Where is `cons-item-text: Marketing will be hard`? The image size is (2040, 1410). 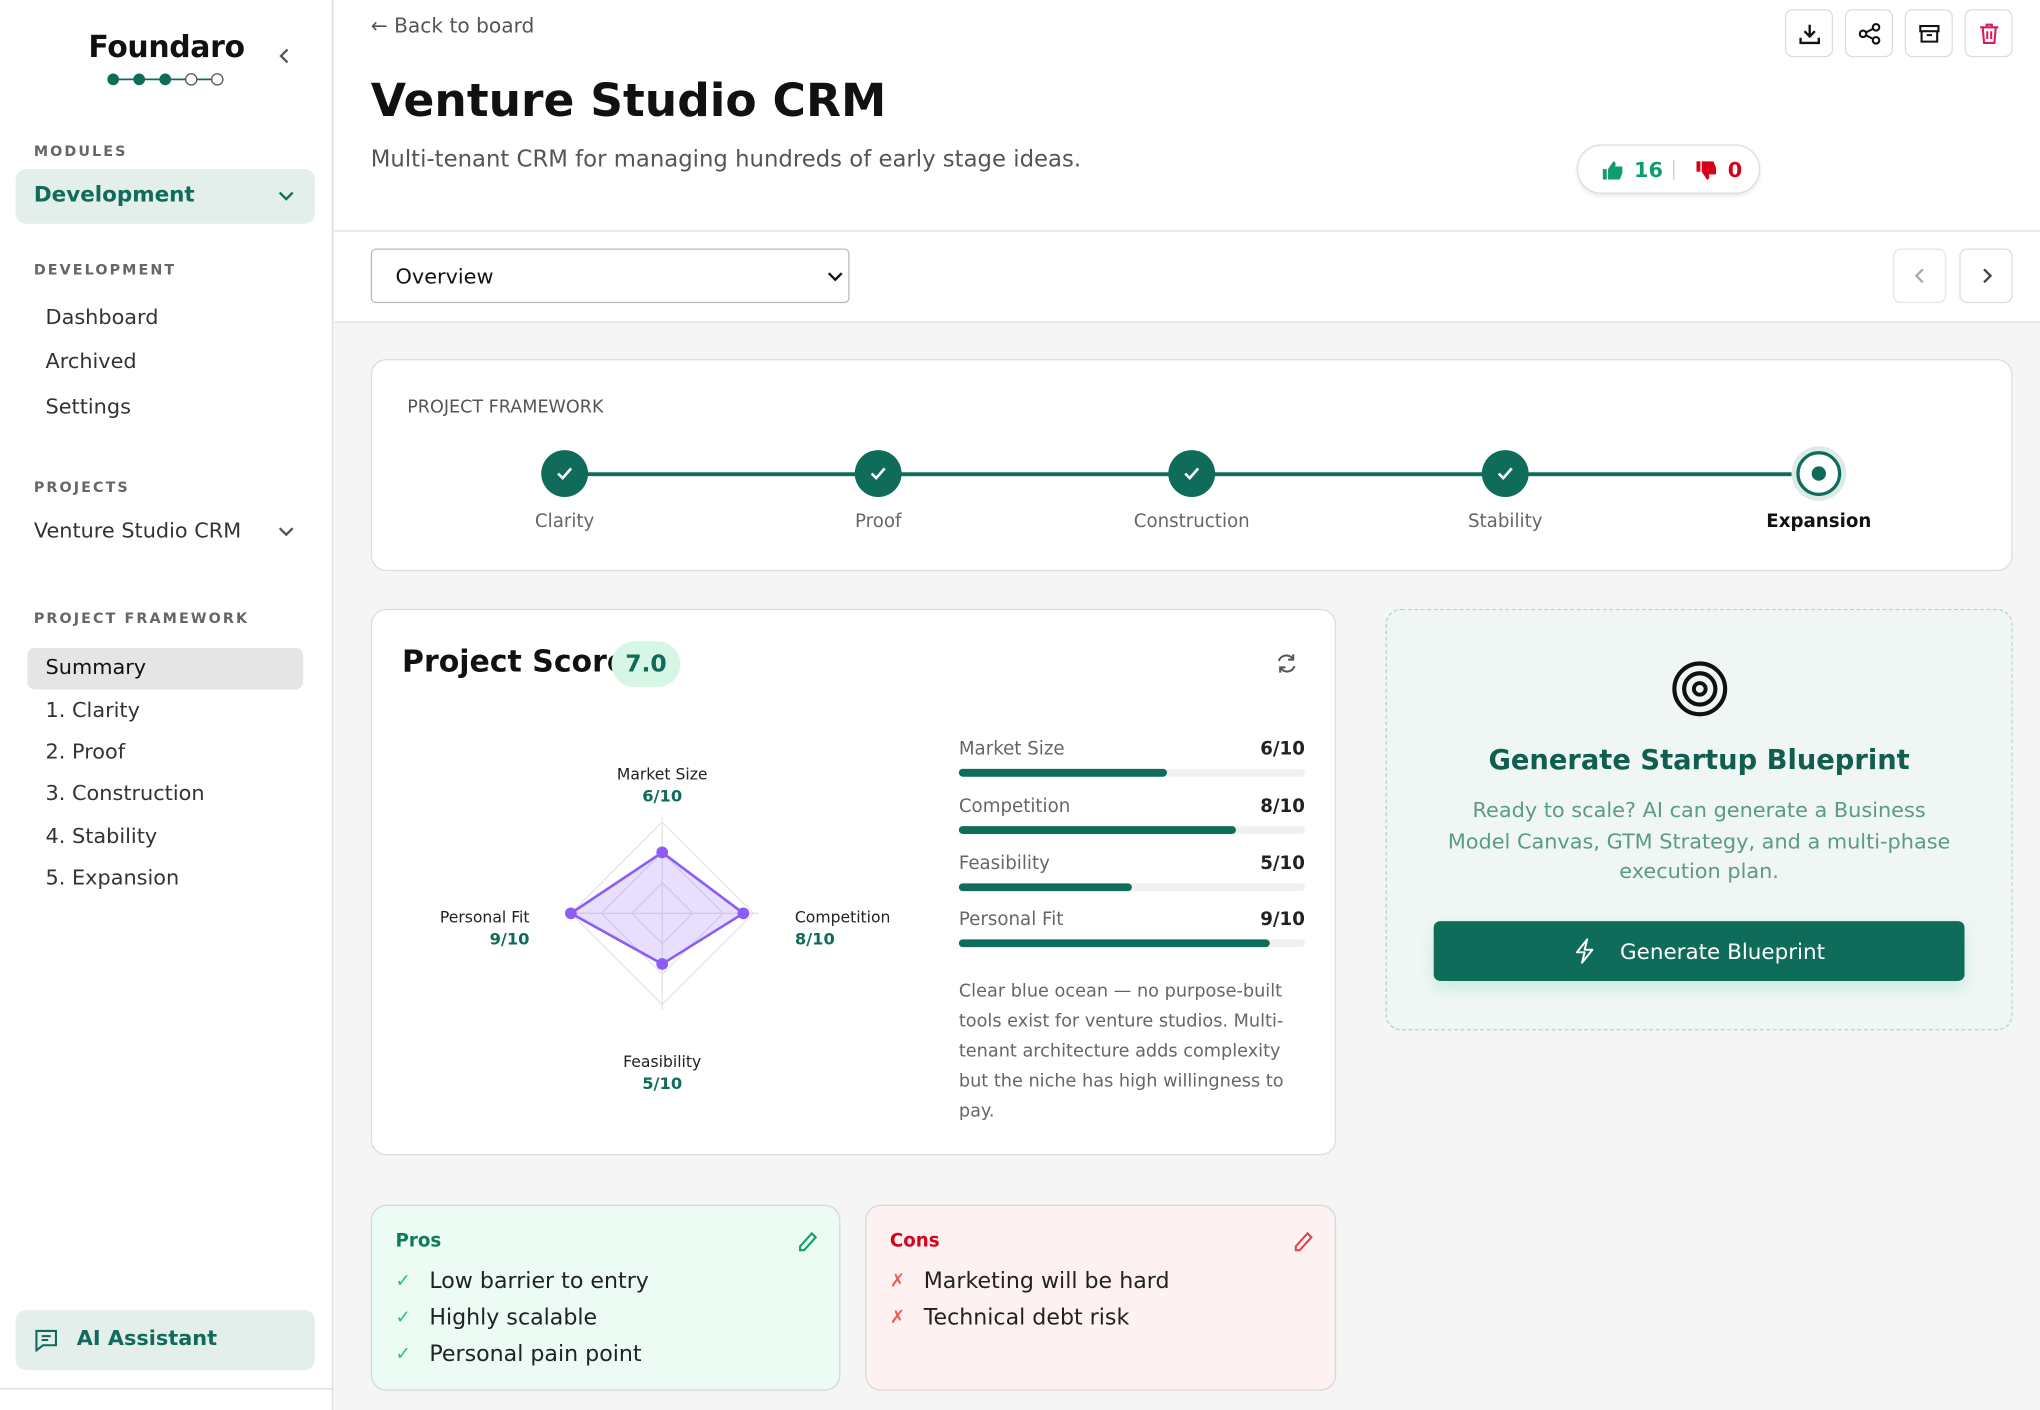
cons-item-text: Marketing will be hard is located at coordinates (1046, 1281).